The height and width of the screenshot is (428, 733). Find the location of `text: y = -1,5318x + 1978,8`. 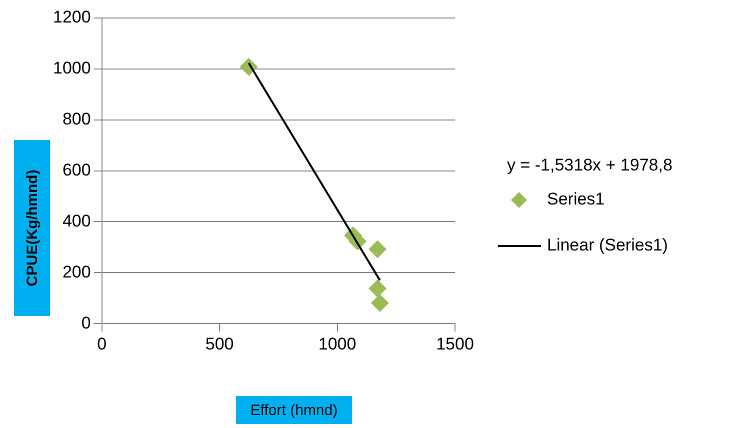

text: y = -1,5318x + 1978,8 is located at coordinates (589, 165).